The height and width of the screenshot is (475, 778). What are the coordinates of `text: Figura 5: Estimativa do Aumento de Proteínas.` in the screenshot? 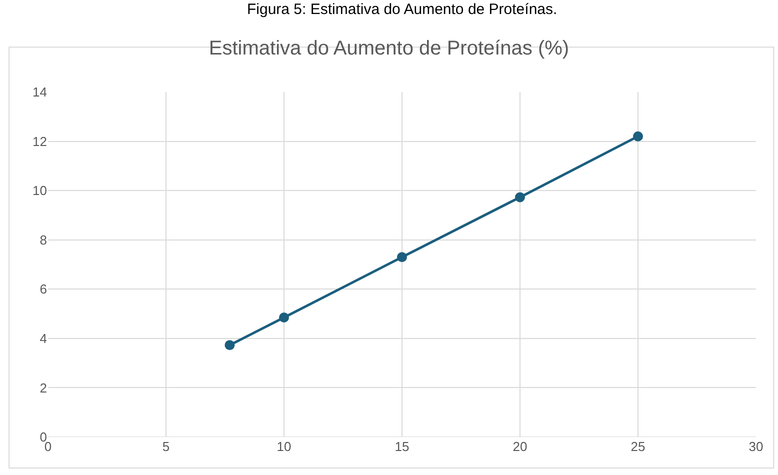 It's located at (402, 9).